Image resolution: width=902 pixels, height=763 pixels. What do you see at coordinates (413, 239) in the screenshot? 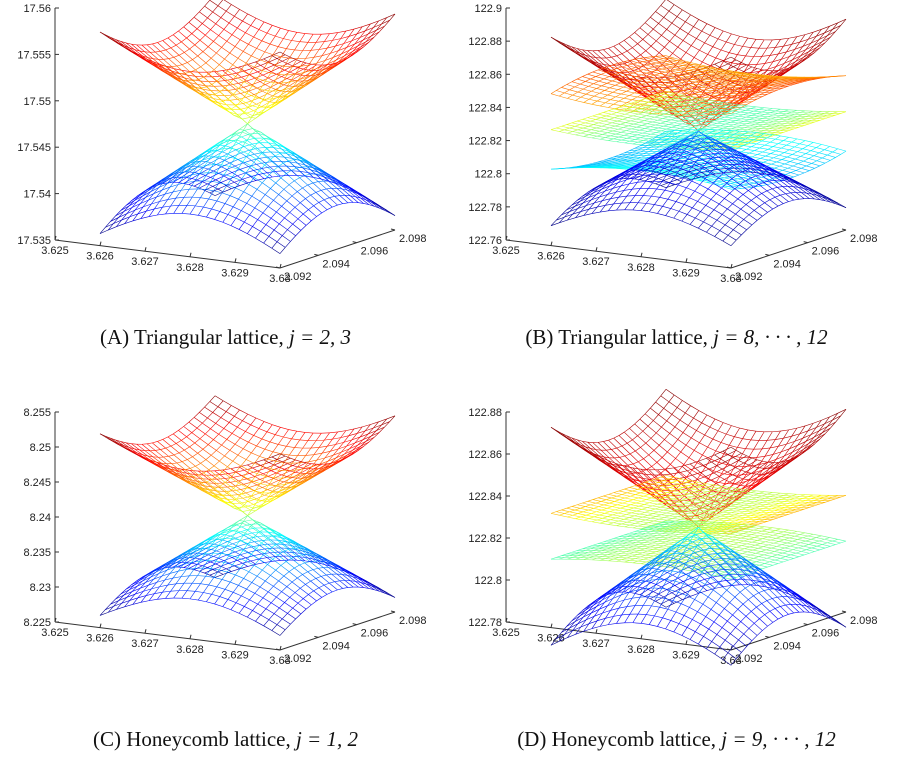
I see `y-tick-label: 2.098` at bounding box center [413, 239].